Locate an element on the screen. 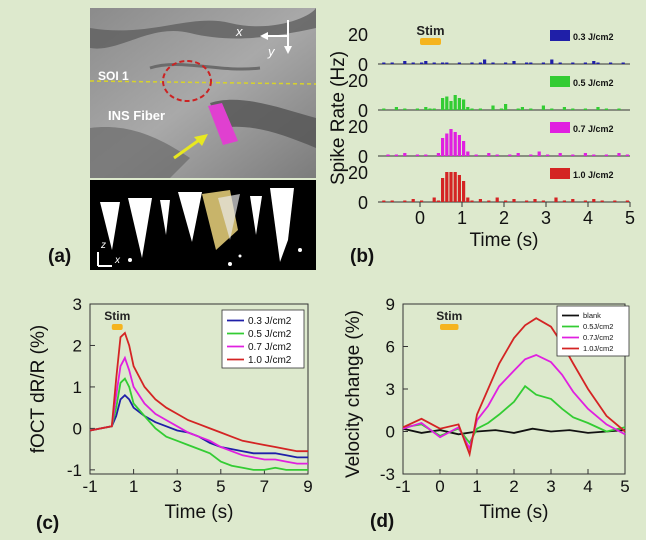 Image resolution: width=646 pixels, height=540 pixels. ins-fiber-label: INS Fiber is located at coordinates (137, 115).